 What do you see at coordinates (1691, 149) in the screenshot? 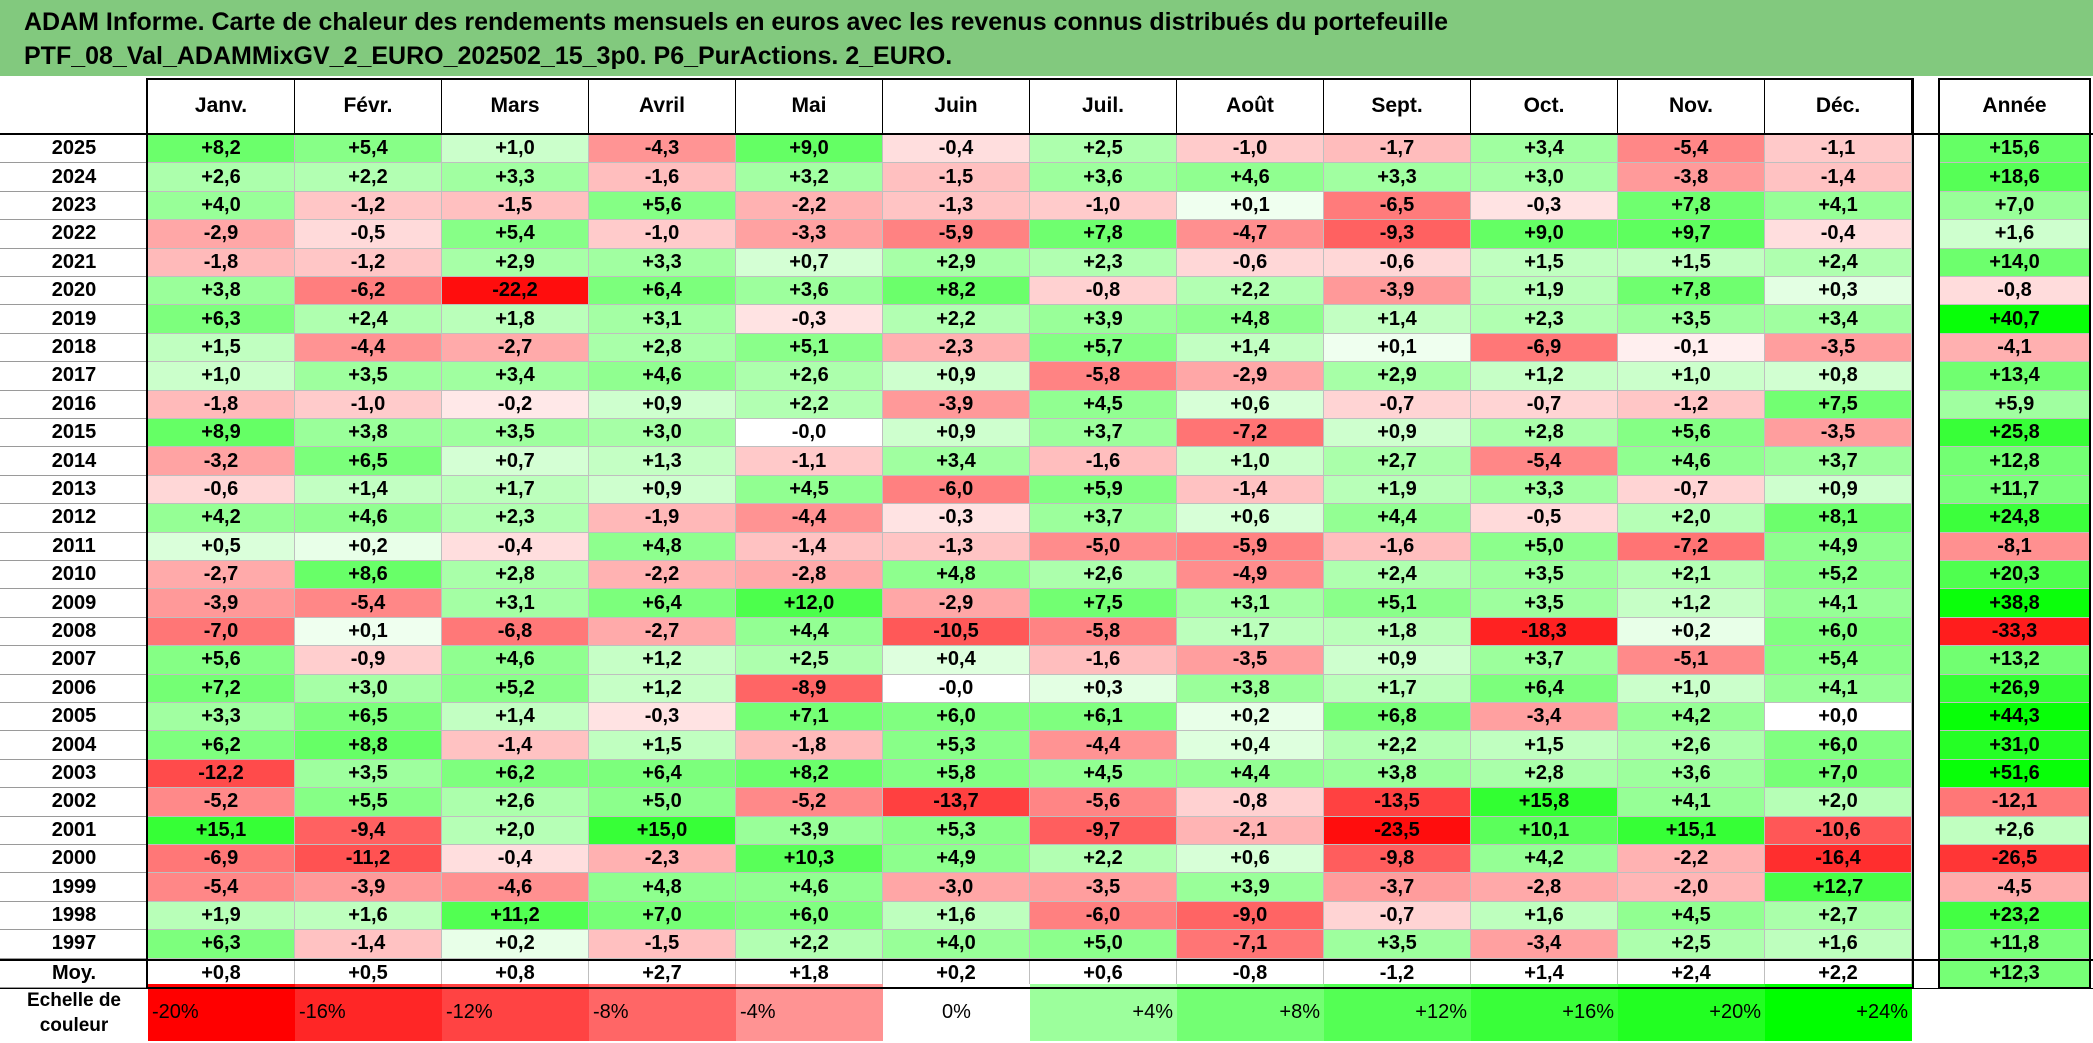
I see `heatmap-cell: -5,4` at bounding box center [1691, 149].